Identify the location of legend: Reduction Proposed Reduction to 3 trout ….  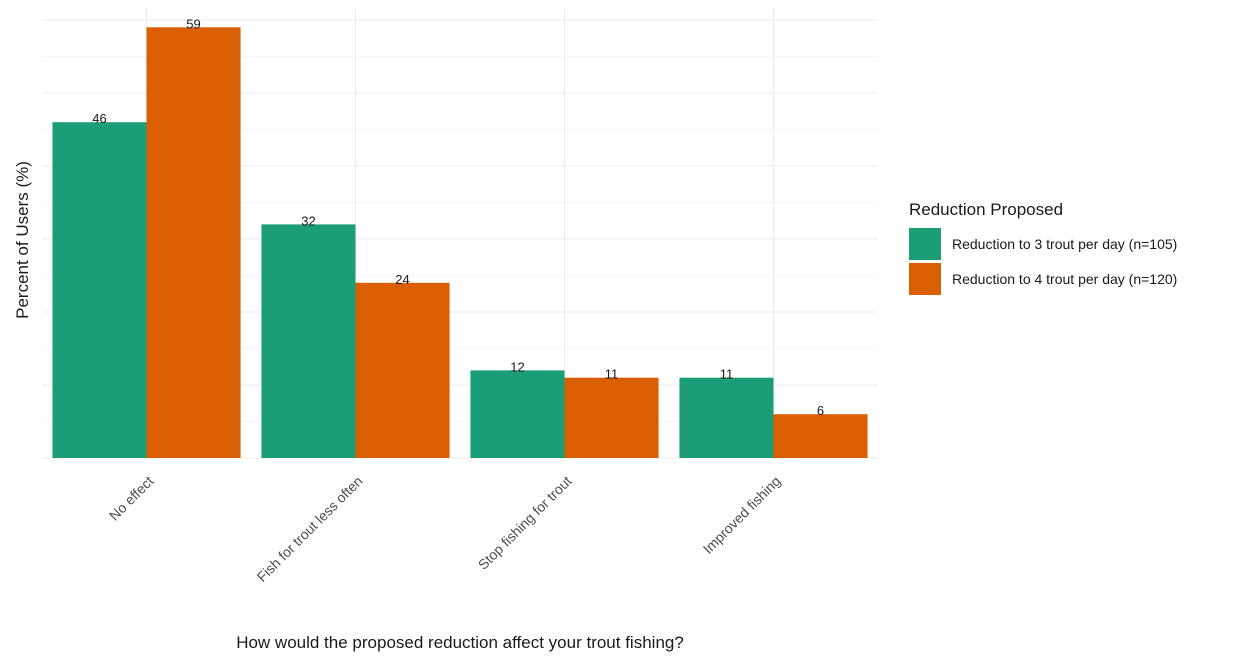
(1043, 247).